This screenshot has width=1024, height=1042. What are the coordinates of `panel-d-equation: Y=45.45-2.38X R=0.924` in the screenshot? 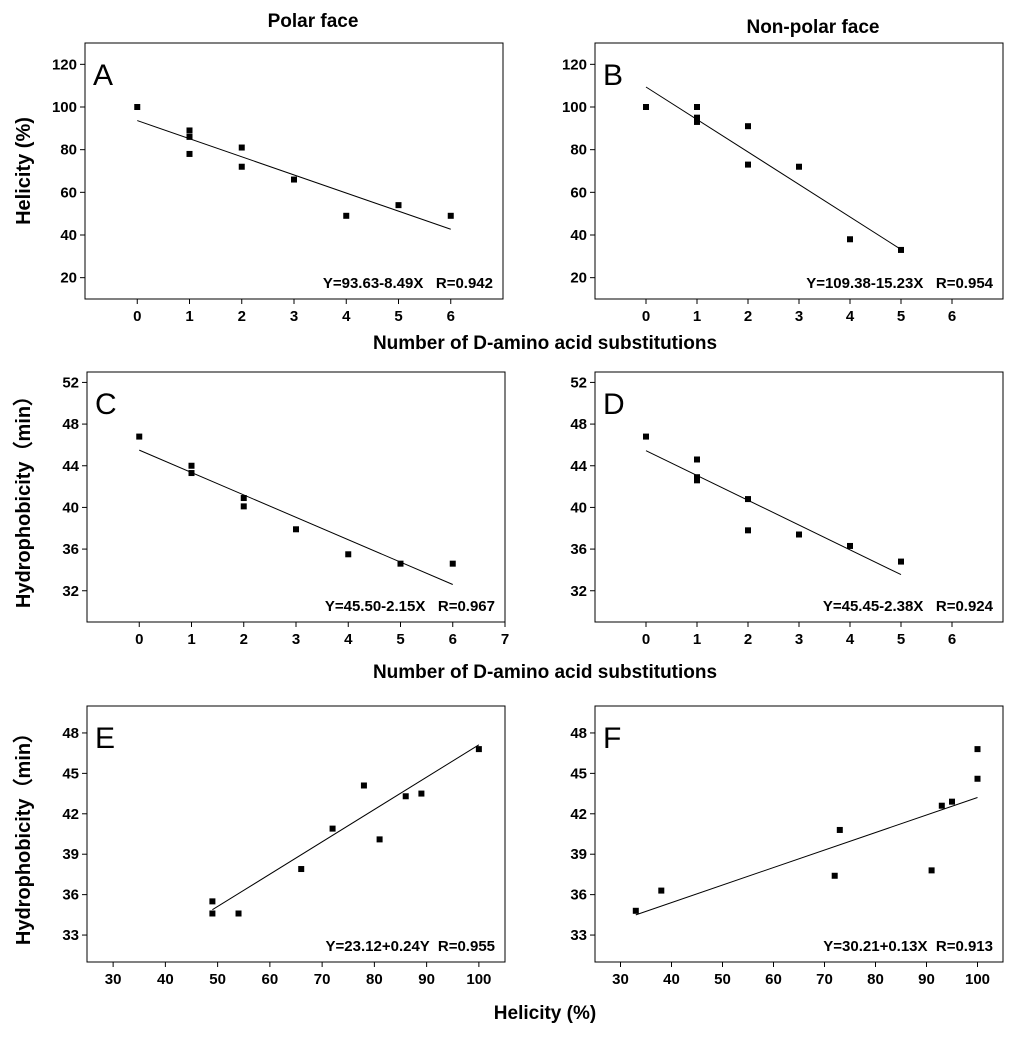 It's located at (908, 606).